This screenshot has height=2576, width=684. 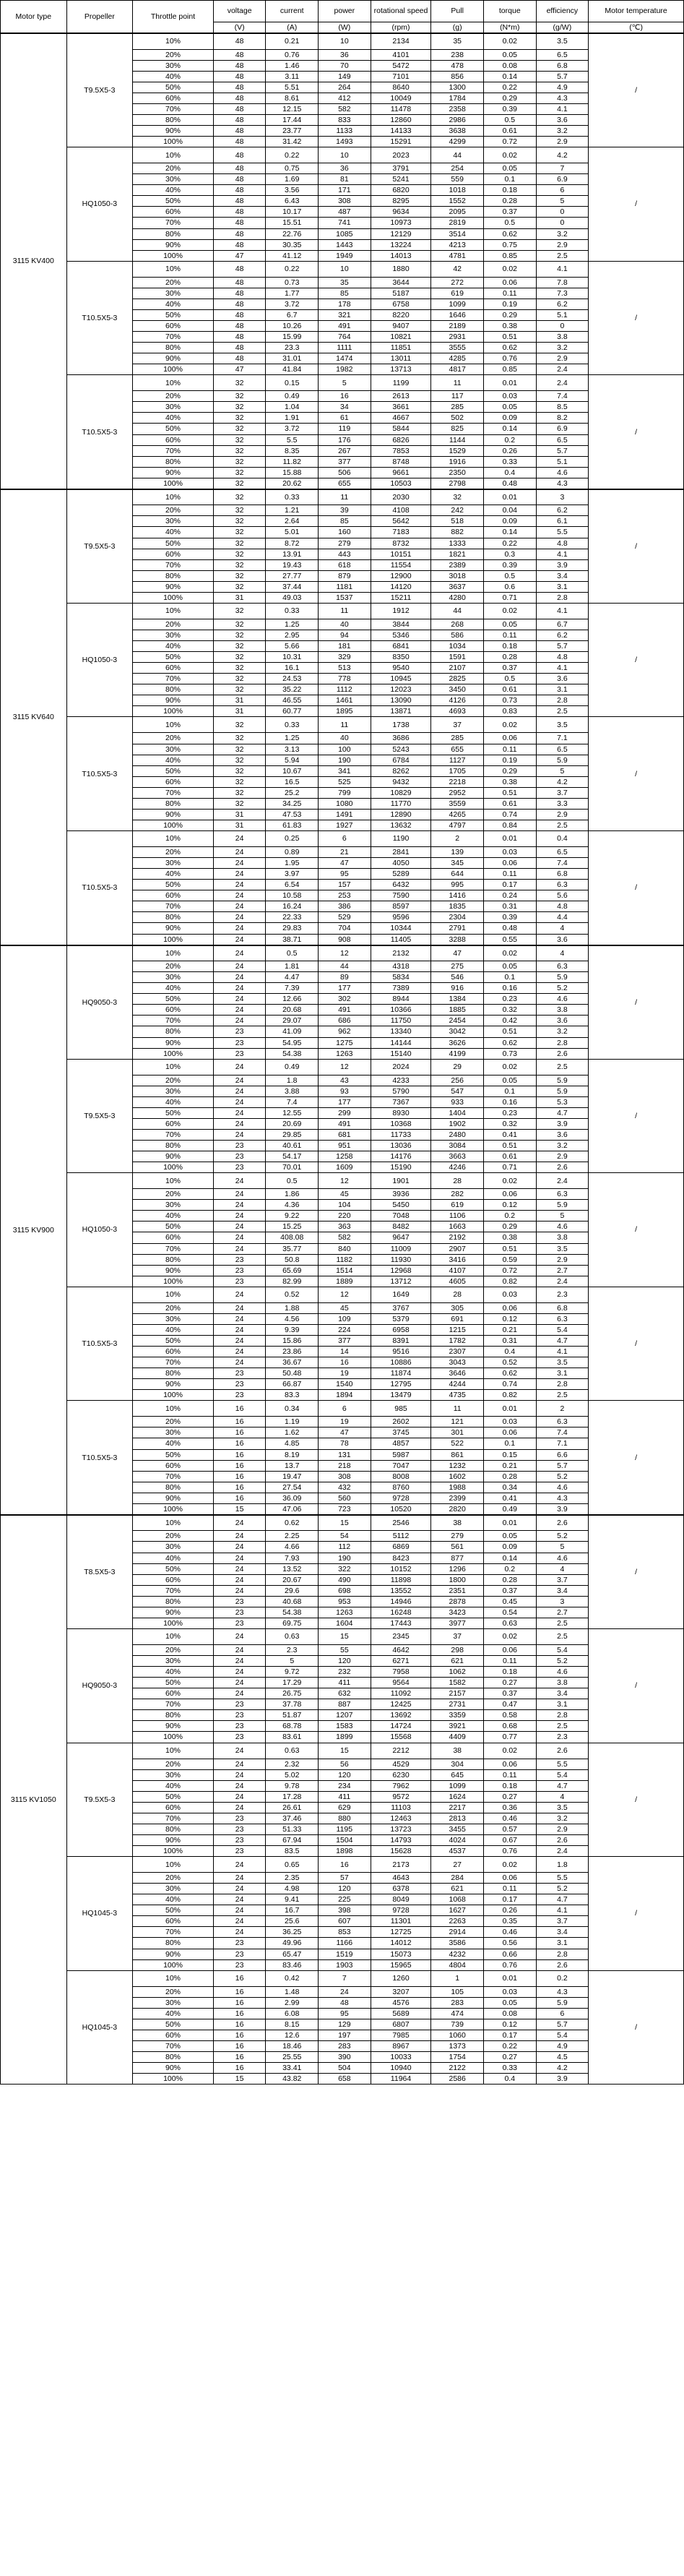 What do you see at coordinates (292, 1841) in the screenshot?
I see `cell-current: 67.94` at bounding box center [292, 1841].